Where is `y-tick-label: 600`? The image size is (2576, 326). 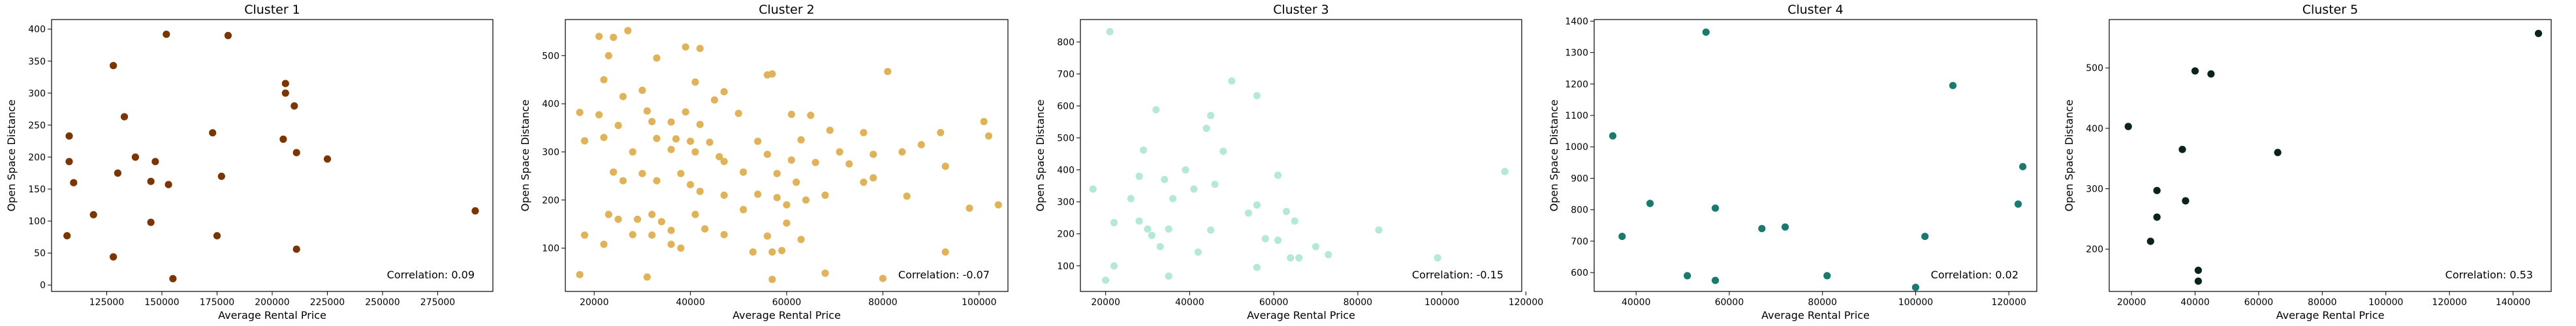
y-tick-label: 600 is located at coordinates (1066, 106).